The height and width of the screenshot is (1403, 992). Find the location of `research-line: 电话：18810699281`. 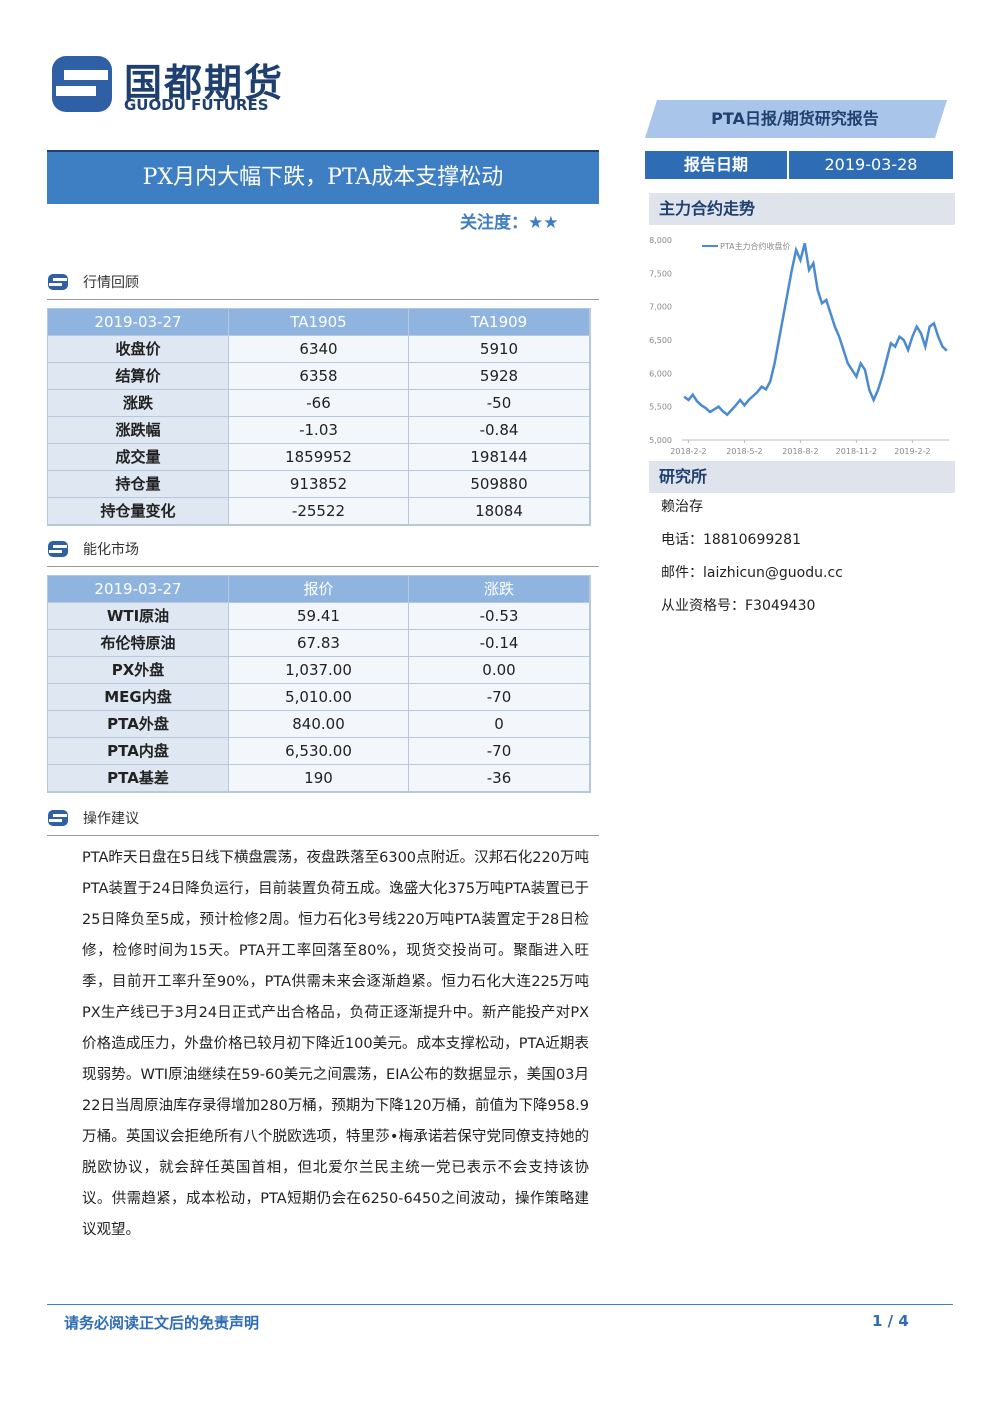

research-line: 电话：18810699281 is located at coordinates (731, 540).